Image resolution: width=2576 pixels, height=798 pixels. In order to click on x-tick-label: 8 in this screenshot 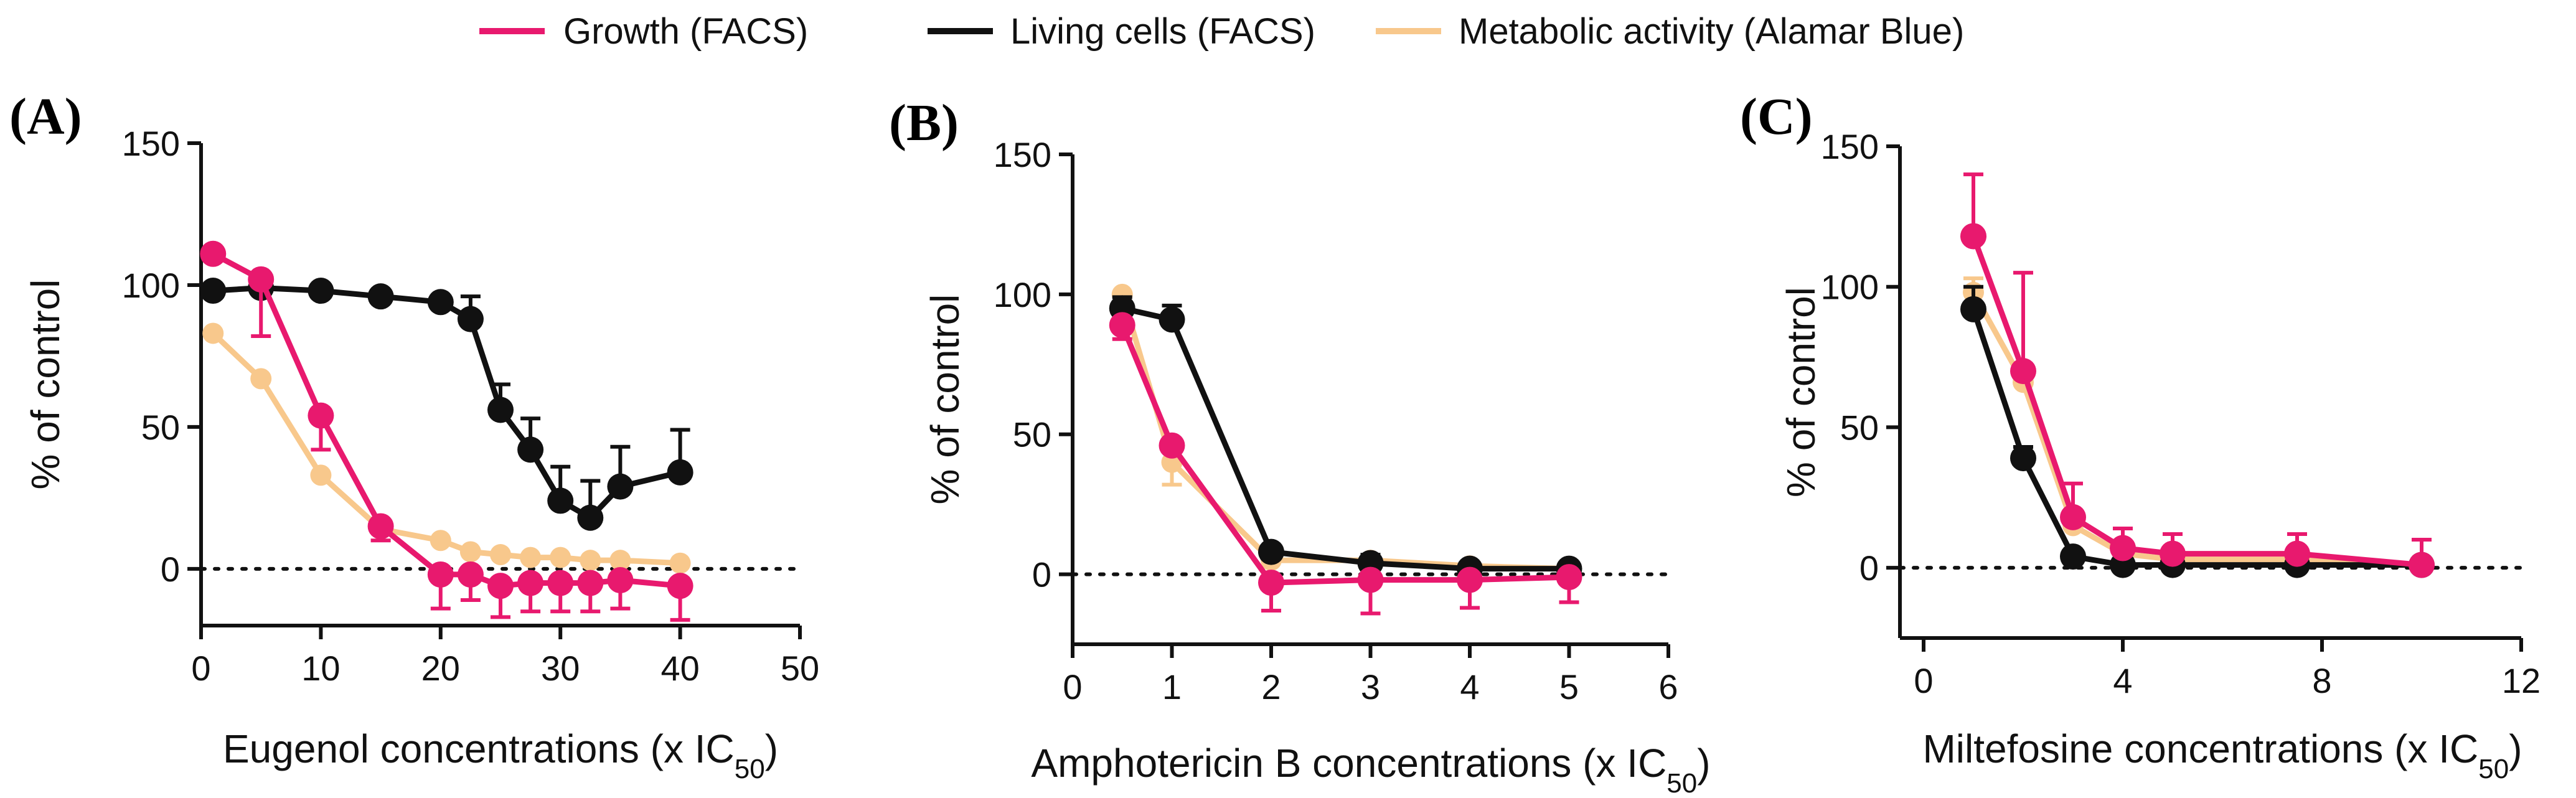, I will do `click(2321, 680)`.